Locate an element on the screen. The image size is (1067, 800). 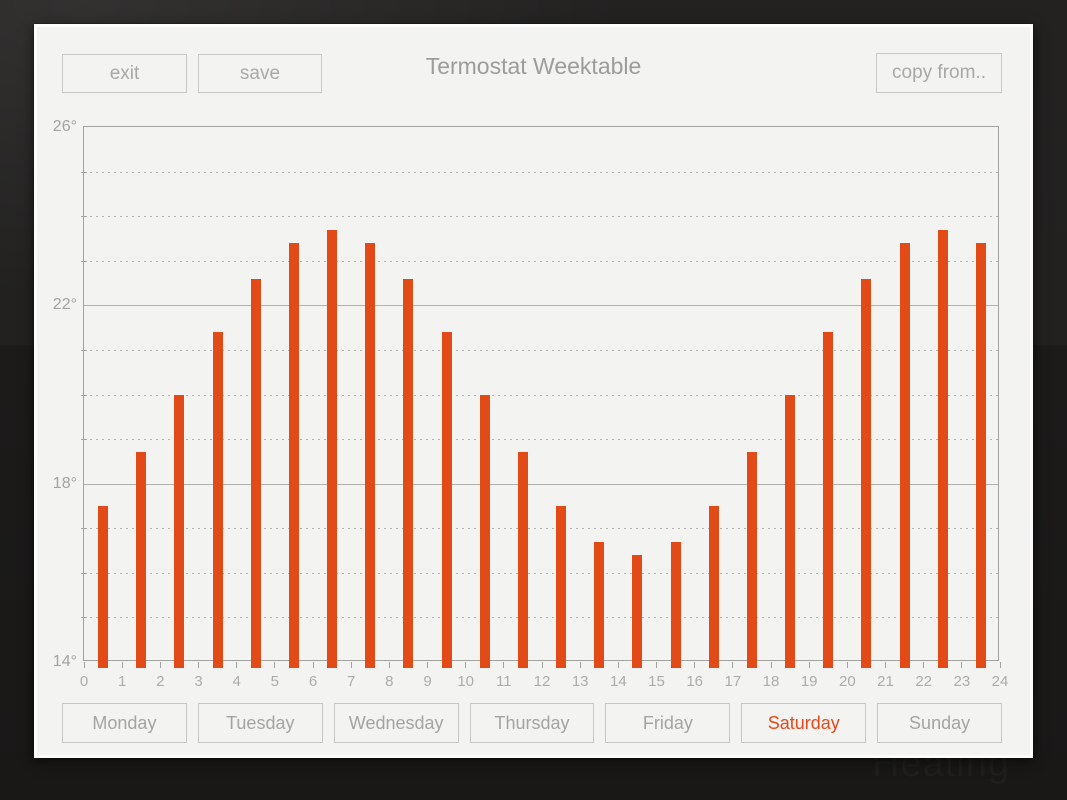
x-axis-label-11: 11 is located at coordinates (504, 681).